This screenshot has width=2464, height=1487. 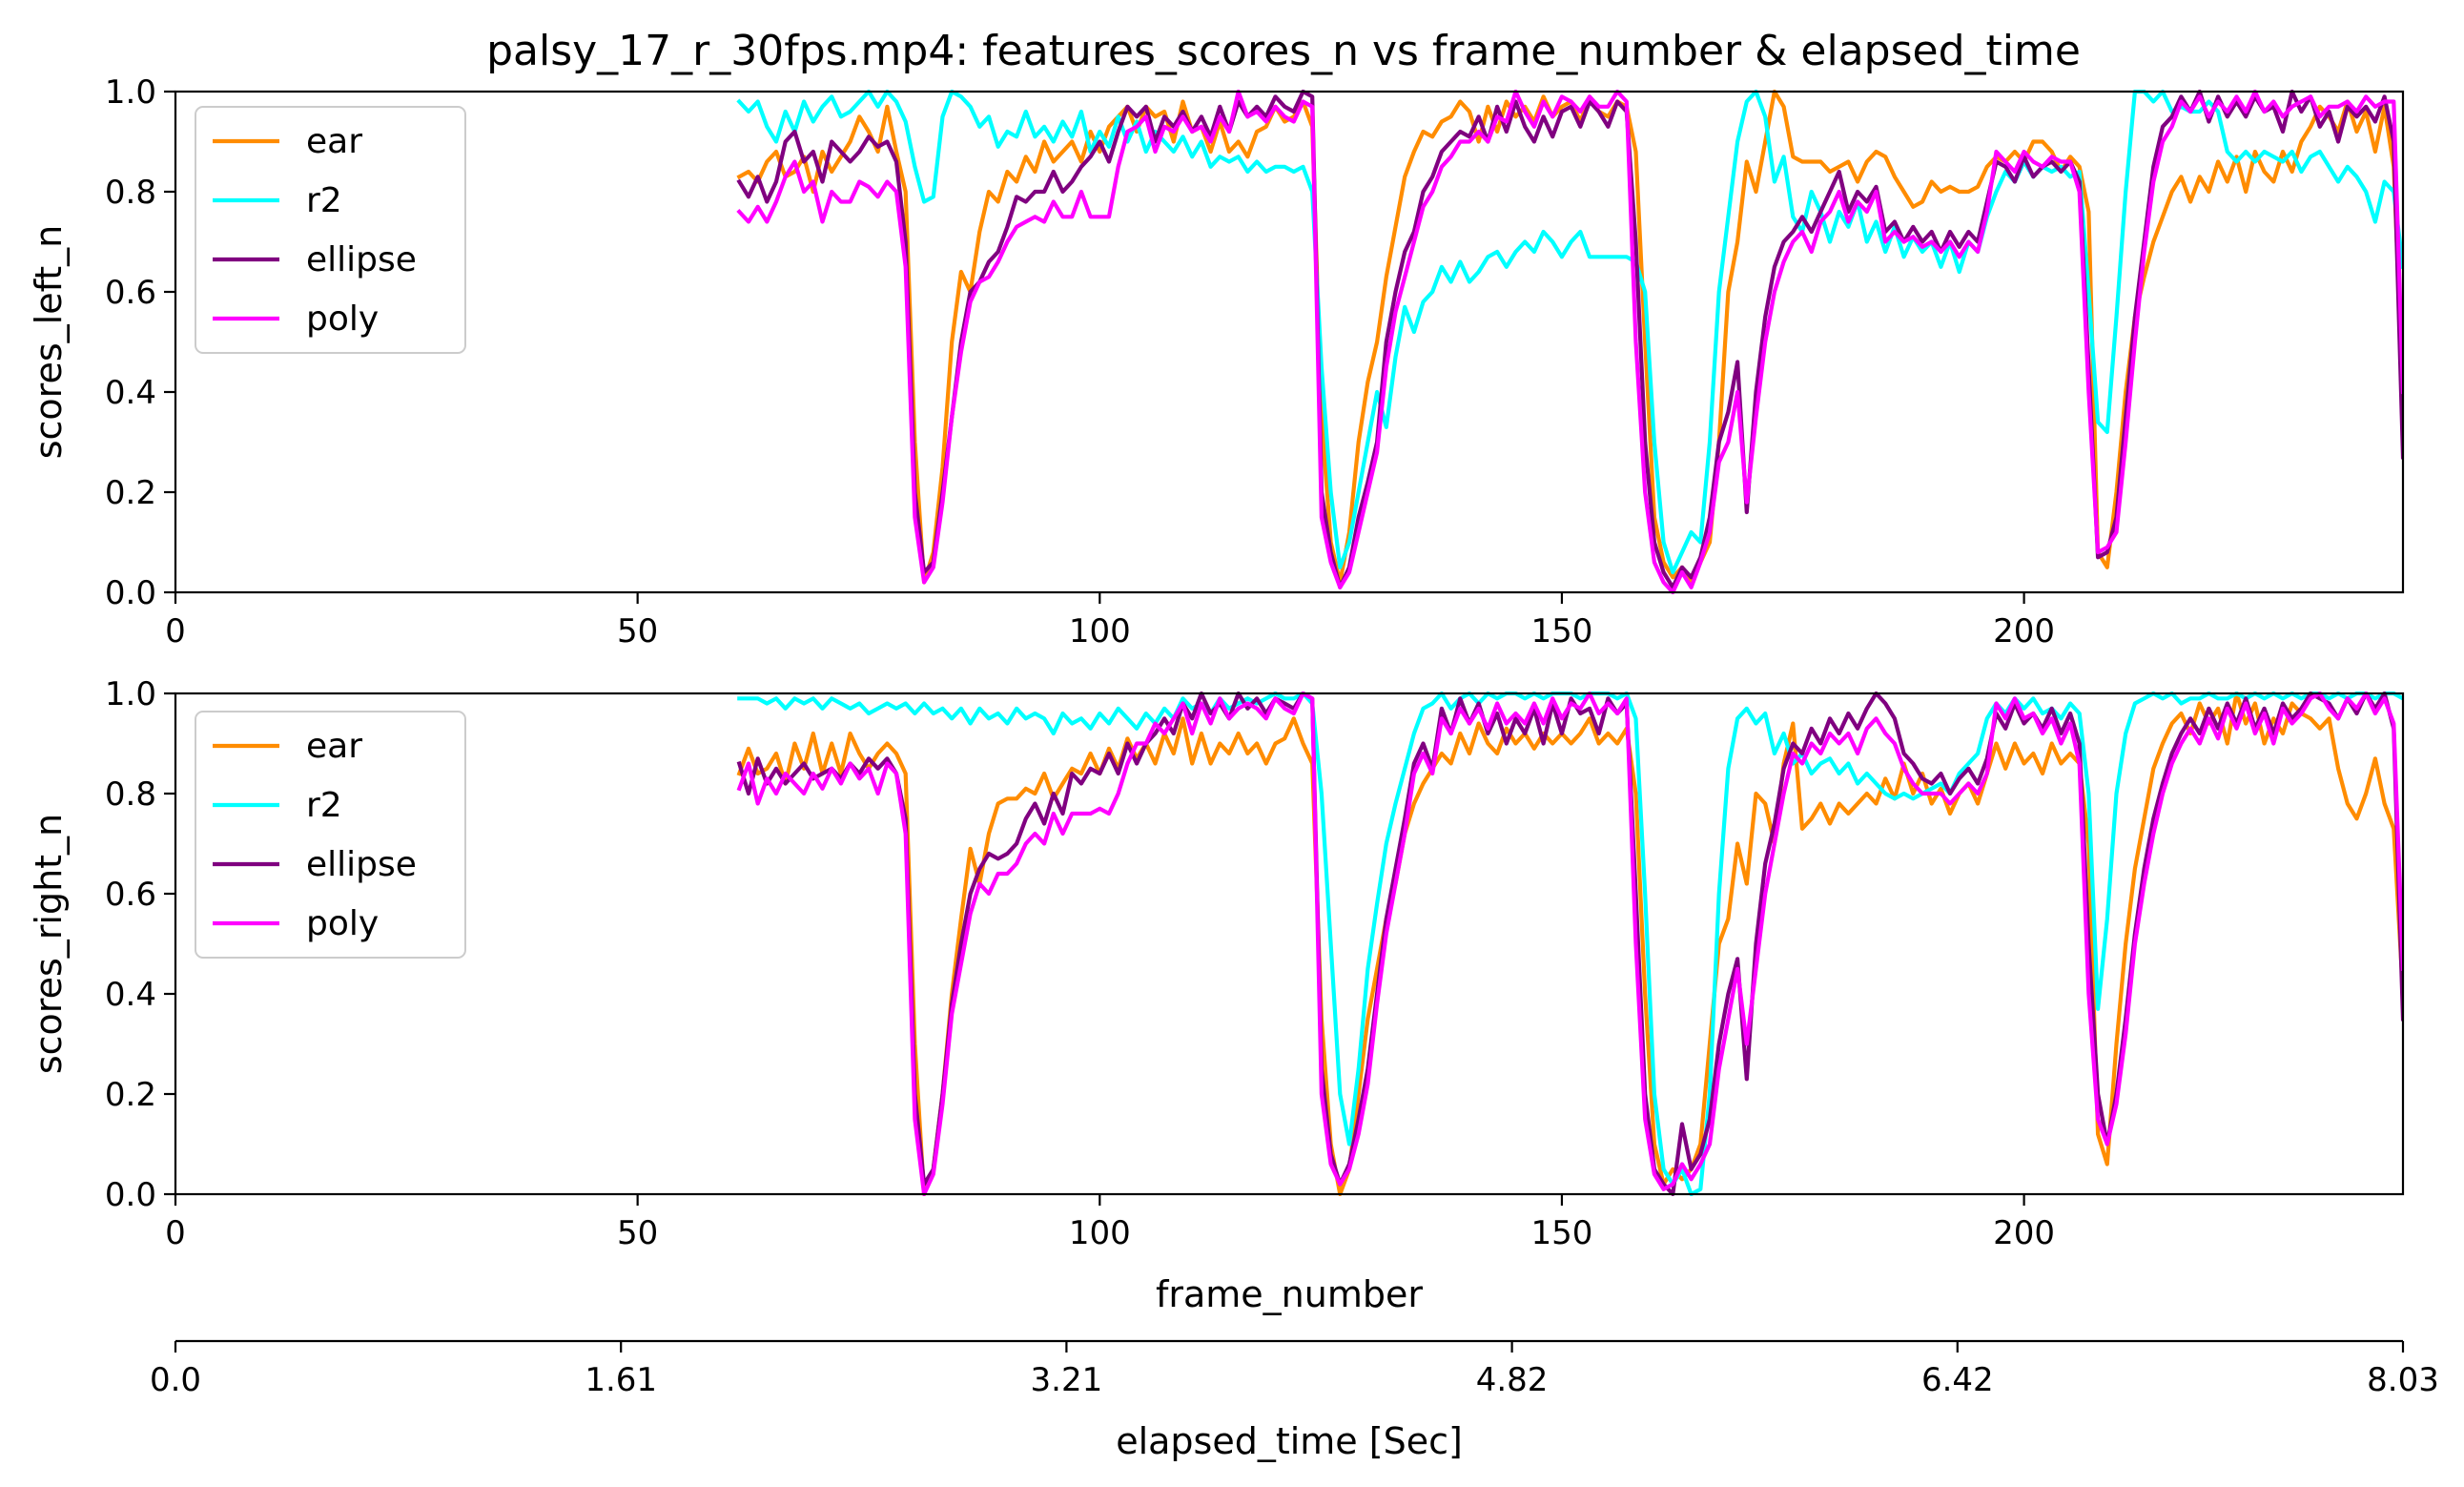 I want to click on y-tick-label-right: 0.2, so click(x=130, y=1095).